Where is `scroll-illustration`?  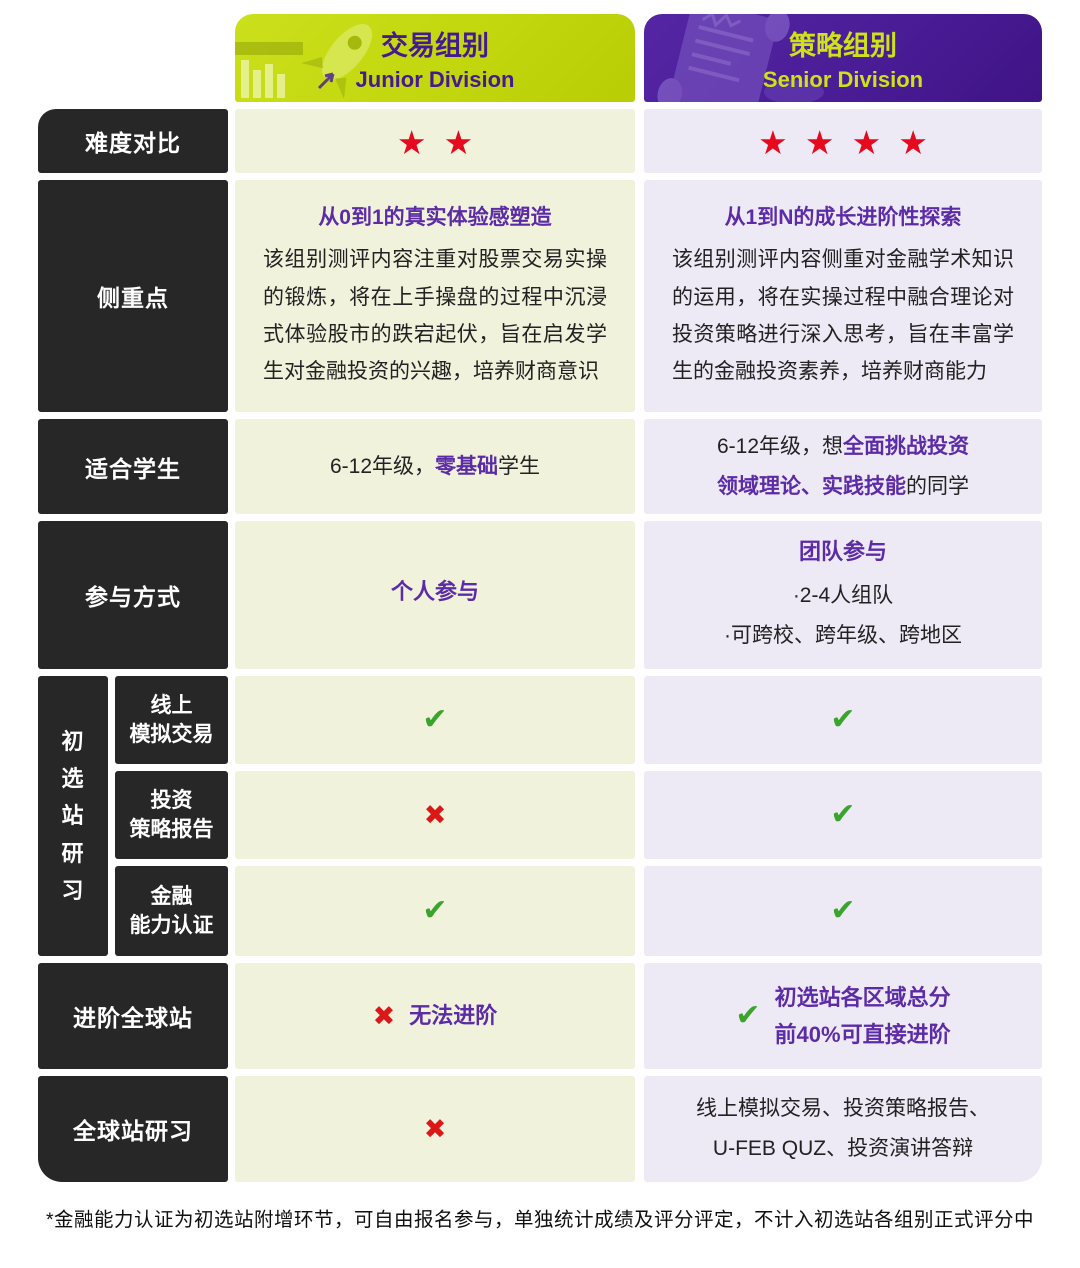 scroll-illustration is located at coordinates (740, 58).